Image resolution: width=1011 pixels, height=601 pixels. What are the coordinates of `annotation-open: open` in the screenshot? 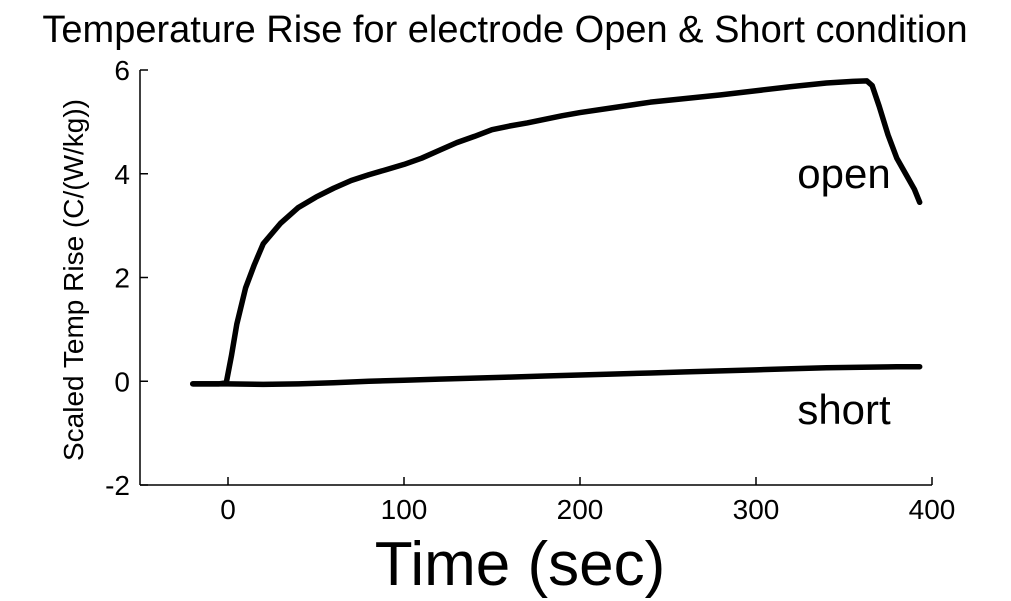 It's located at (843, 173).